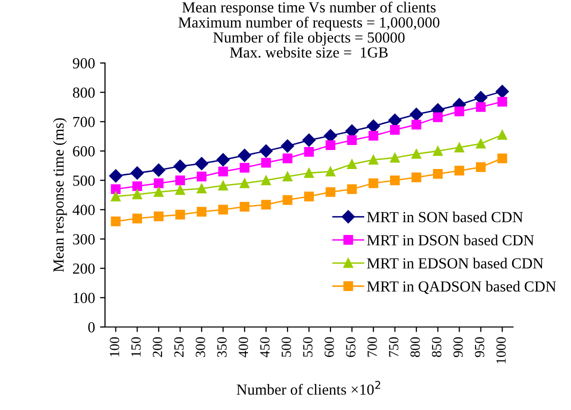 This screenshot has width=571, height=410. I want to click on x-tick-label: 150, so click(136, 346).